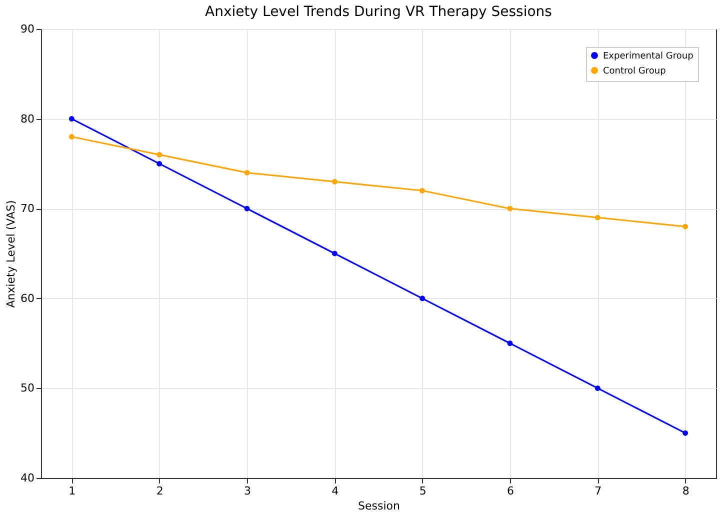 The width and height of the screenshot is (721, 516). What do you see at coordinates (27, 388) in the screenshot?
I see `y-tick-label: 50` at bounding box center [27, 388].